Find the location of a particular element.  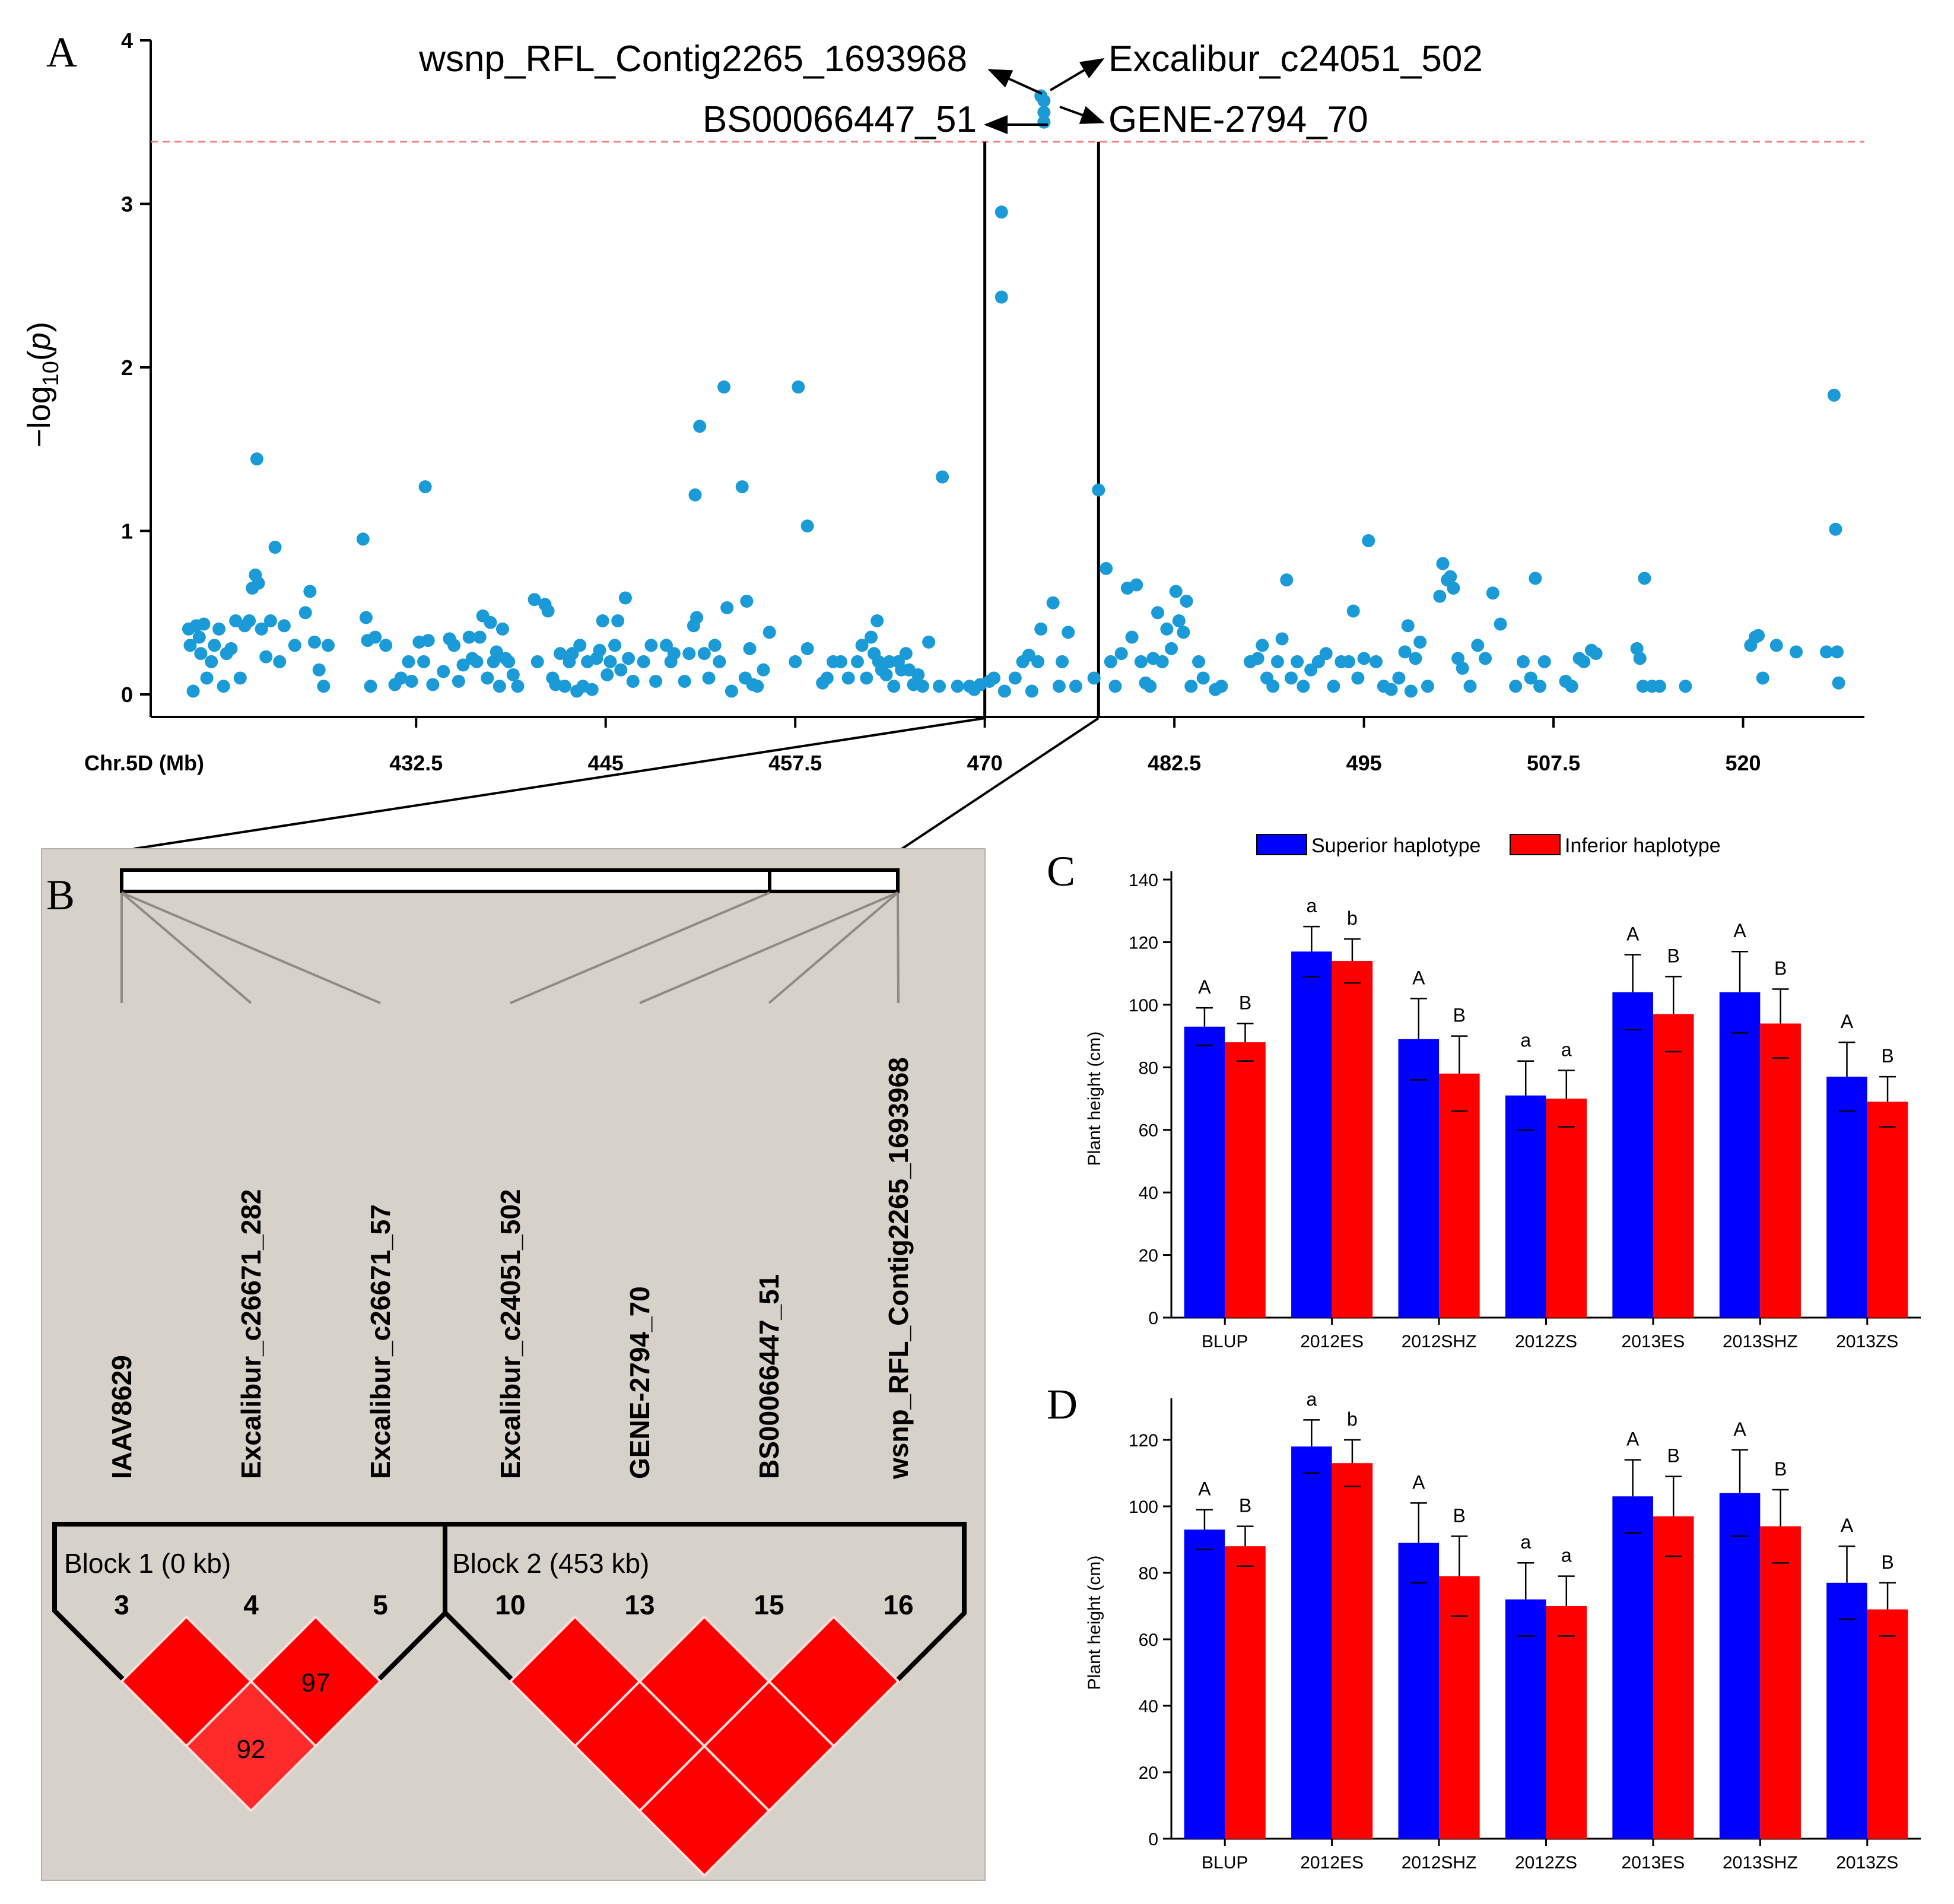

block-2-marker-16: 16 is located at coordinates (898, 1604).